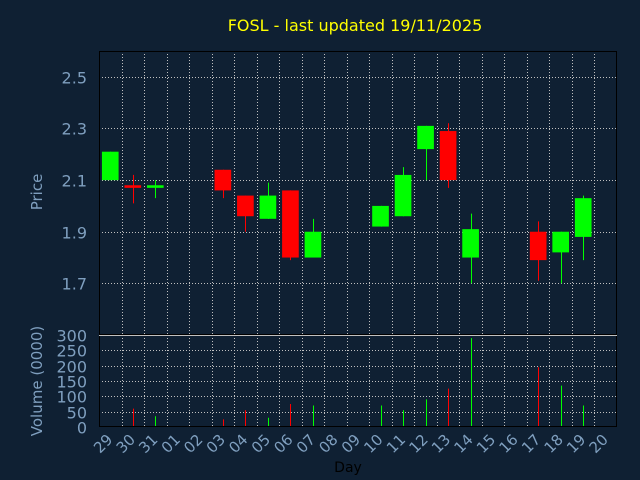 The image size is (640, 480). I want to click on volume-tick-label: 150, so click(71, 382).